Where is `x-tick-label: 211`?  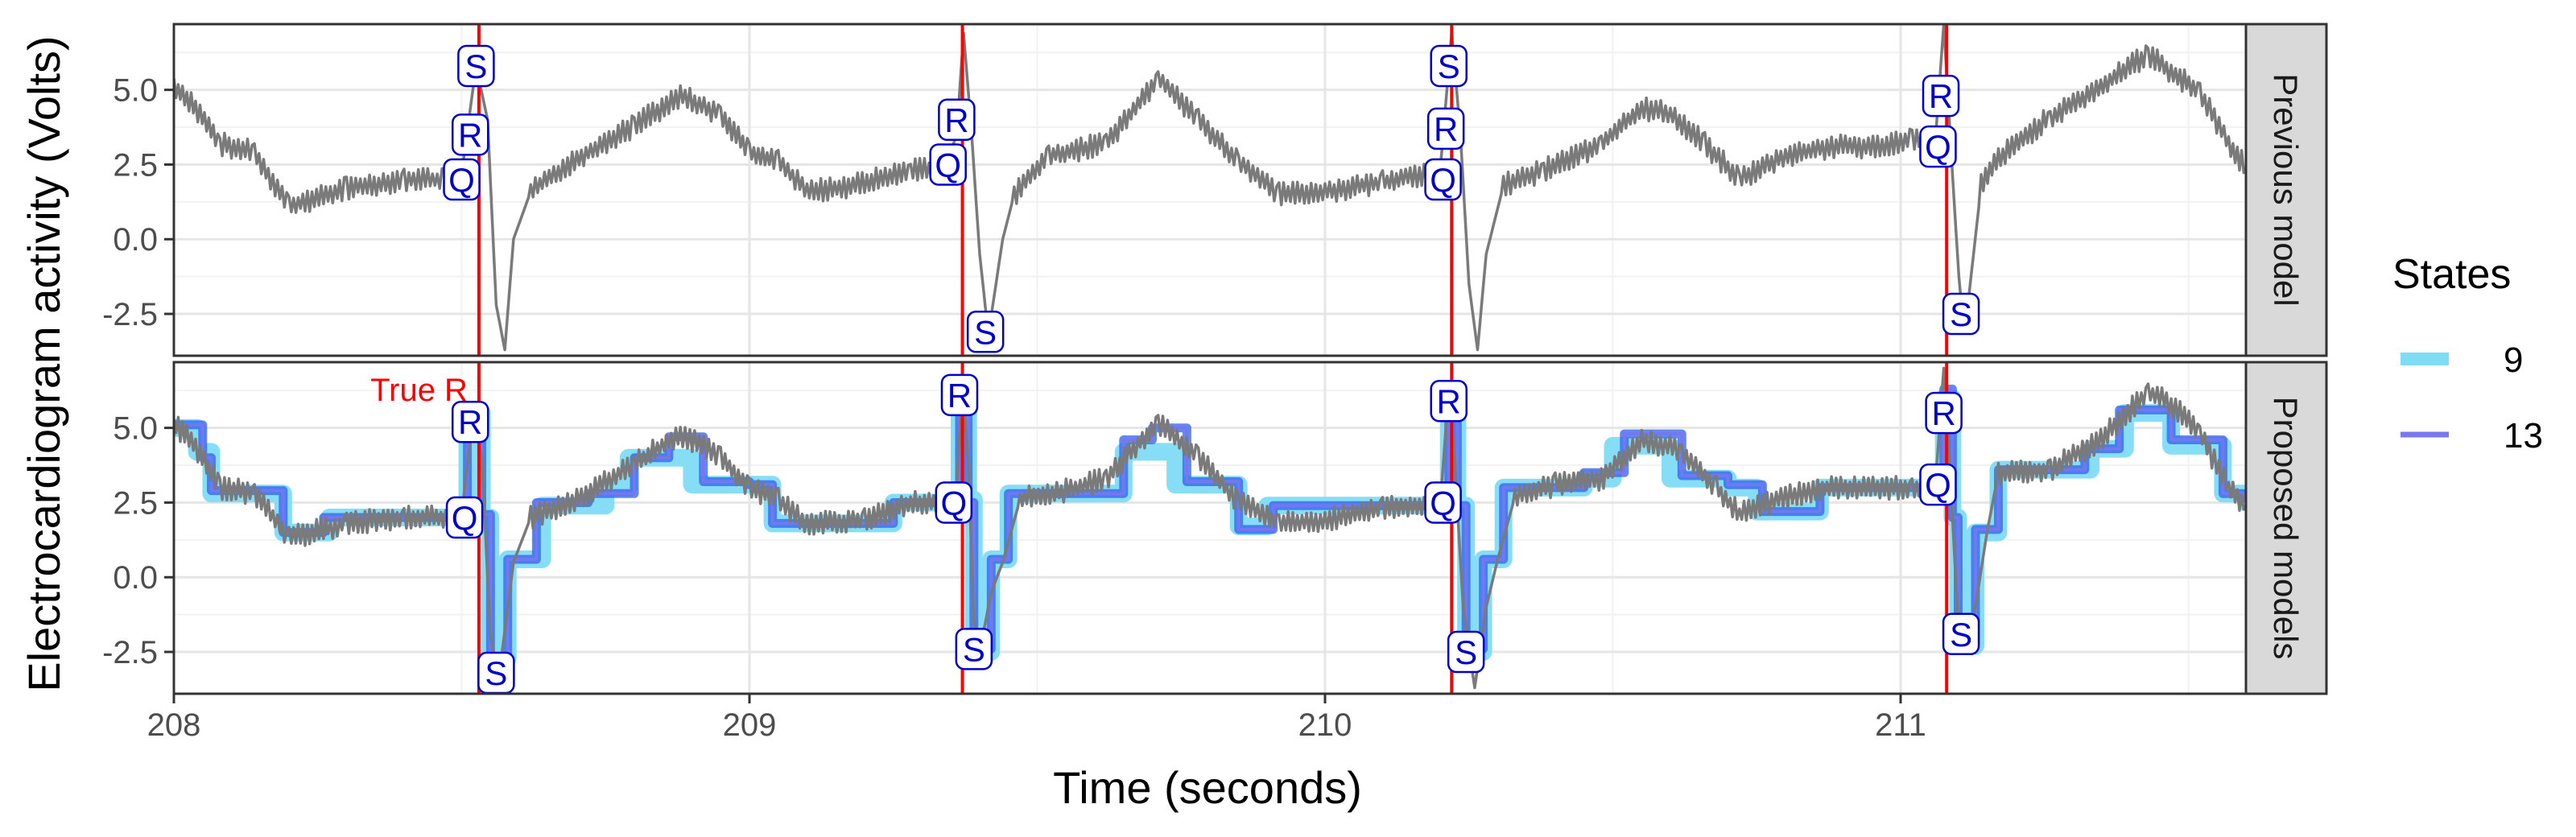 x-tick-label: 211 is located at coordinates (1900, 725).